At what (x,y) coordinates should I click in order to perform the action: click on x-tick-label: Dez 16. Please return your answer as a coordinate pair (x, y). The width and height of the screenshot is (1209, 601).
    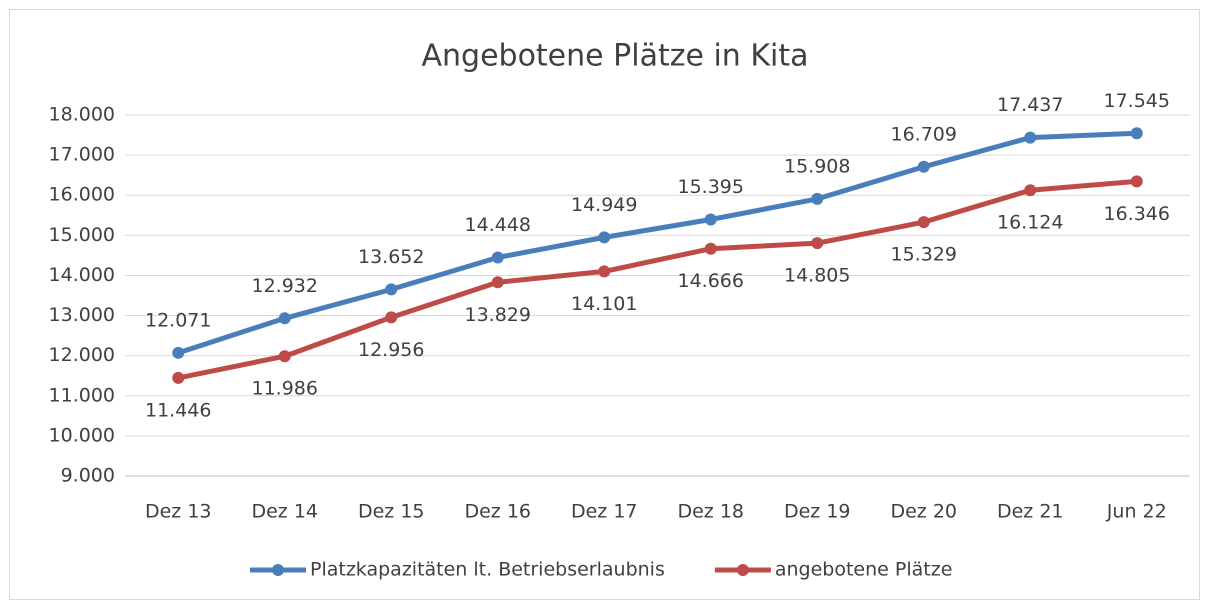
    Looking at the image, I should click on (497, 512).